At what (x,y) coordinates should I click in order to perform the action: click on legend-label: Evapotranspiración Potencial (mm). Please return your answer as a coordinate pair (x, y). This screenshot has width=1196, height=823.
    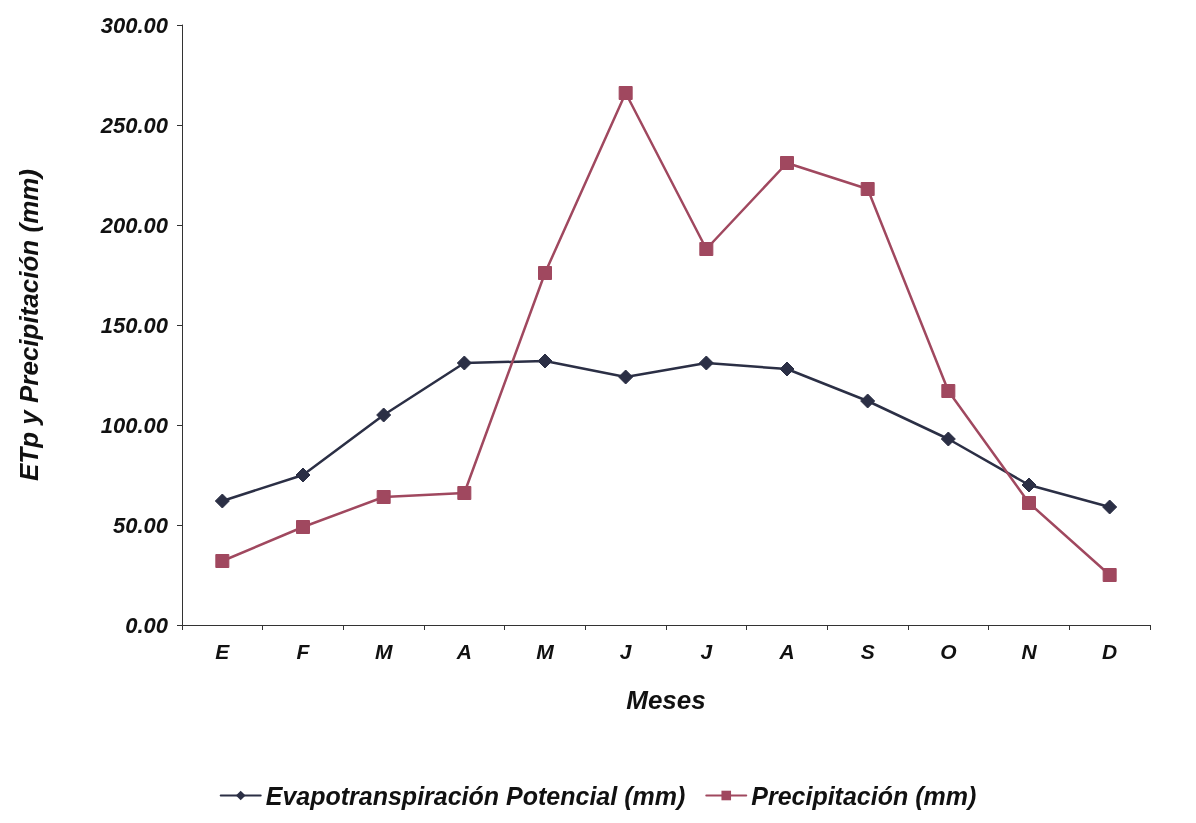
    Looking at the image, I should click on (475, 795).